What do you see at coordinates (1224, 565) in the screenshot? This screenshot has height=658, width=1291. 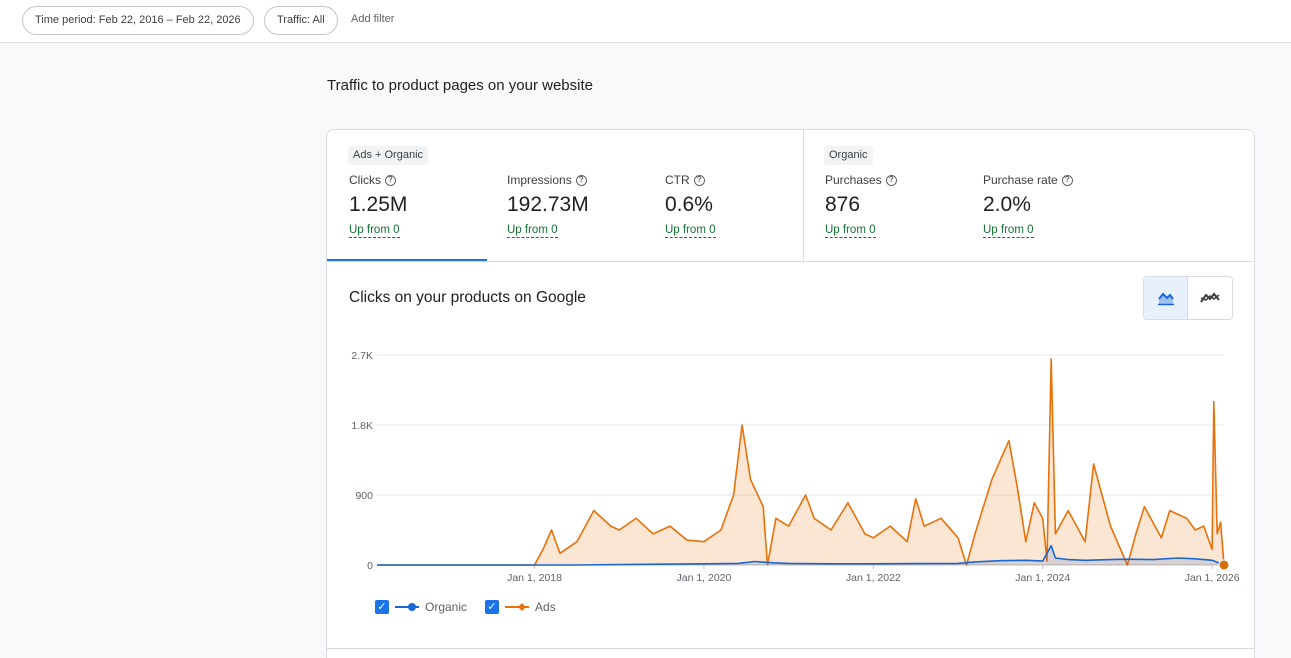 I see `series-end-point` at bounding box center [1224, 565].